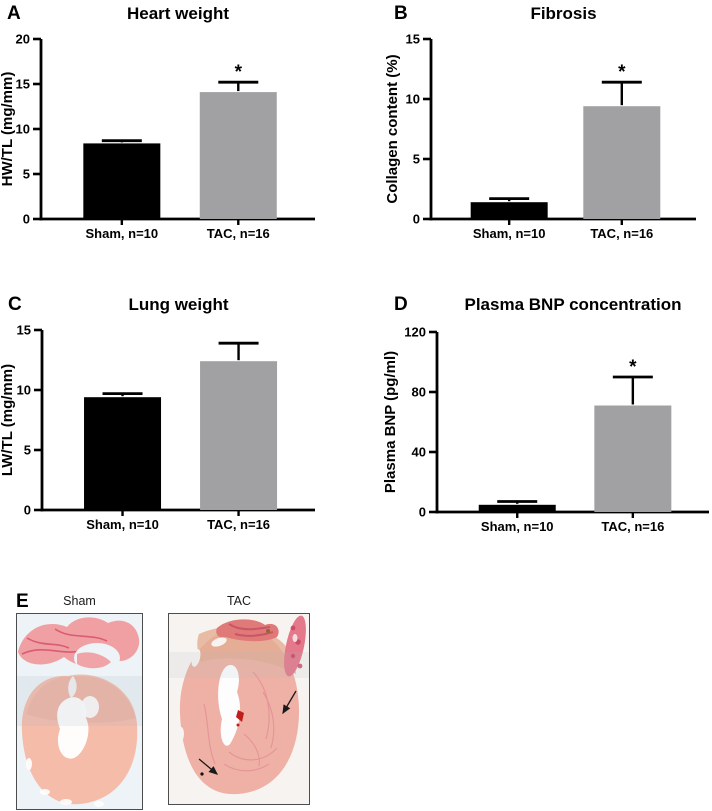 This screenshot has height=811, width=712. What do you see at coordinates (419, 392) in the screenshot?
I see `y-tick-label: 80` at bounding box center [419, 392].